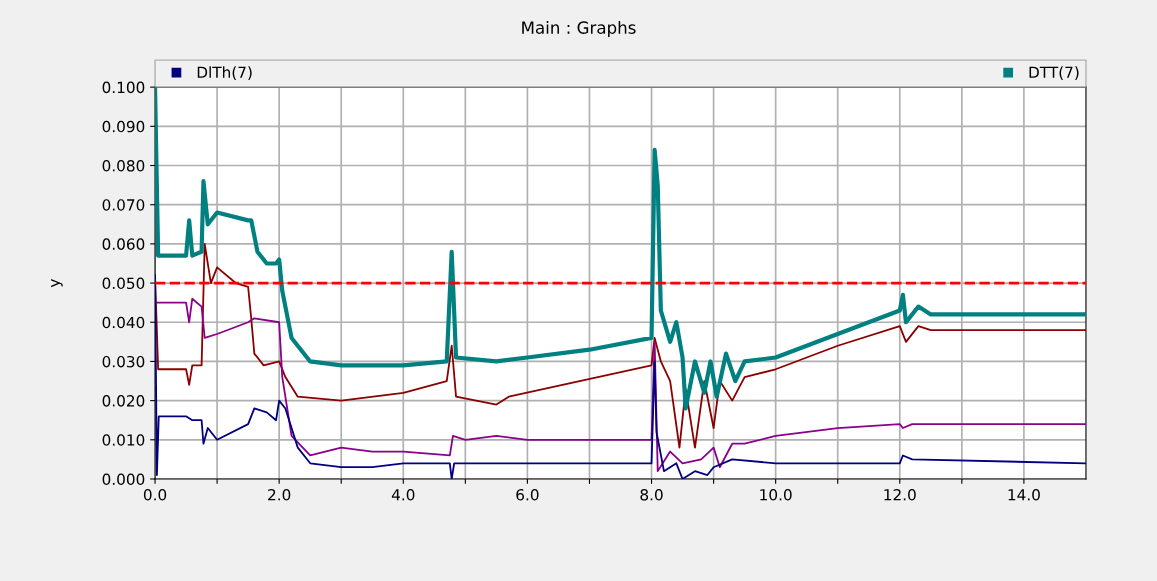 This screenshot has width=1157, height=581. What do you see at coordinates (403, 494) in the screenshot?
I see `x-tick-label: 4.0` at bounding box center [403, 494].